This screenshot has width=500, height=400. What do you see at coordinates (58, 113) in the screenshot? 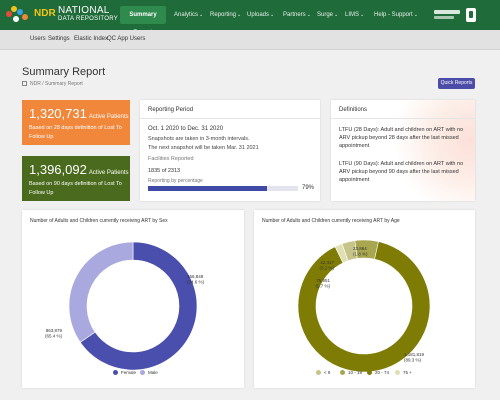
I see `stat-value: 1,320,731` at bounding box center [58, 113].